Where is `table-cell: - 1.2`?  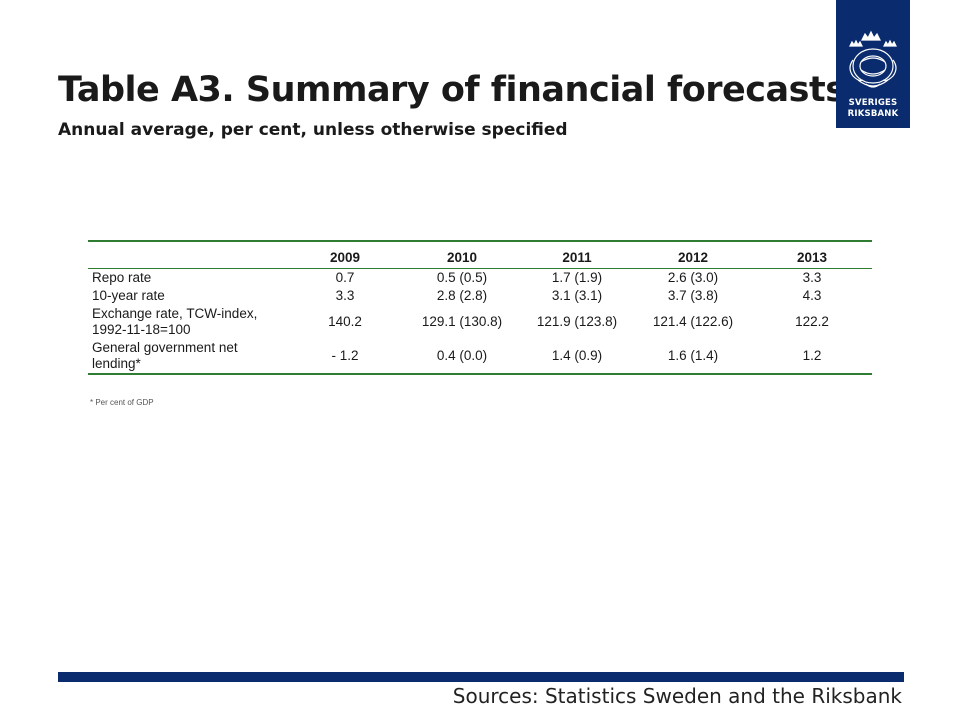 table-cell: - 1.2 is located at coordinates (345, 355).